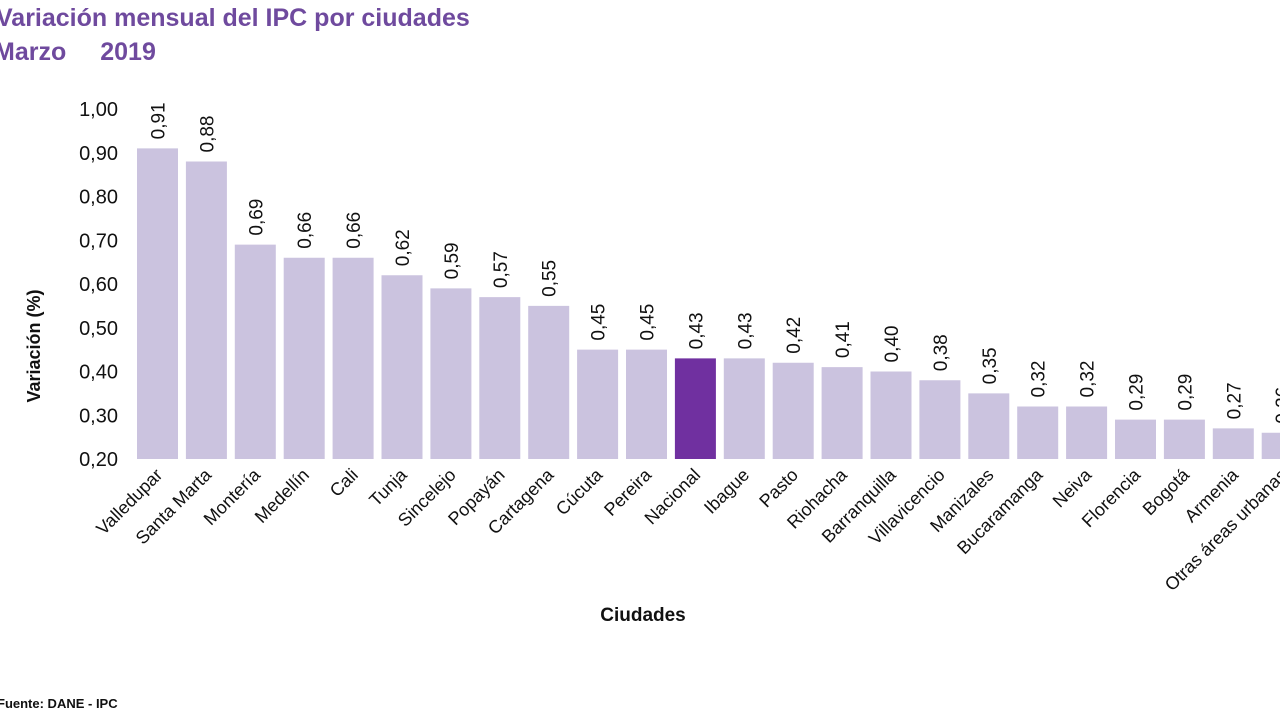 This screenshot has width=1280, height=720. Describe the element at coordinates (726, 491) in the screenshot. I see `category-label: Ibague` at that location.